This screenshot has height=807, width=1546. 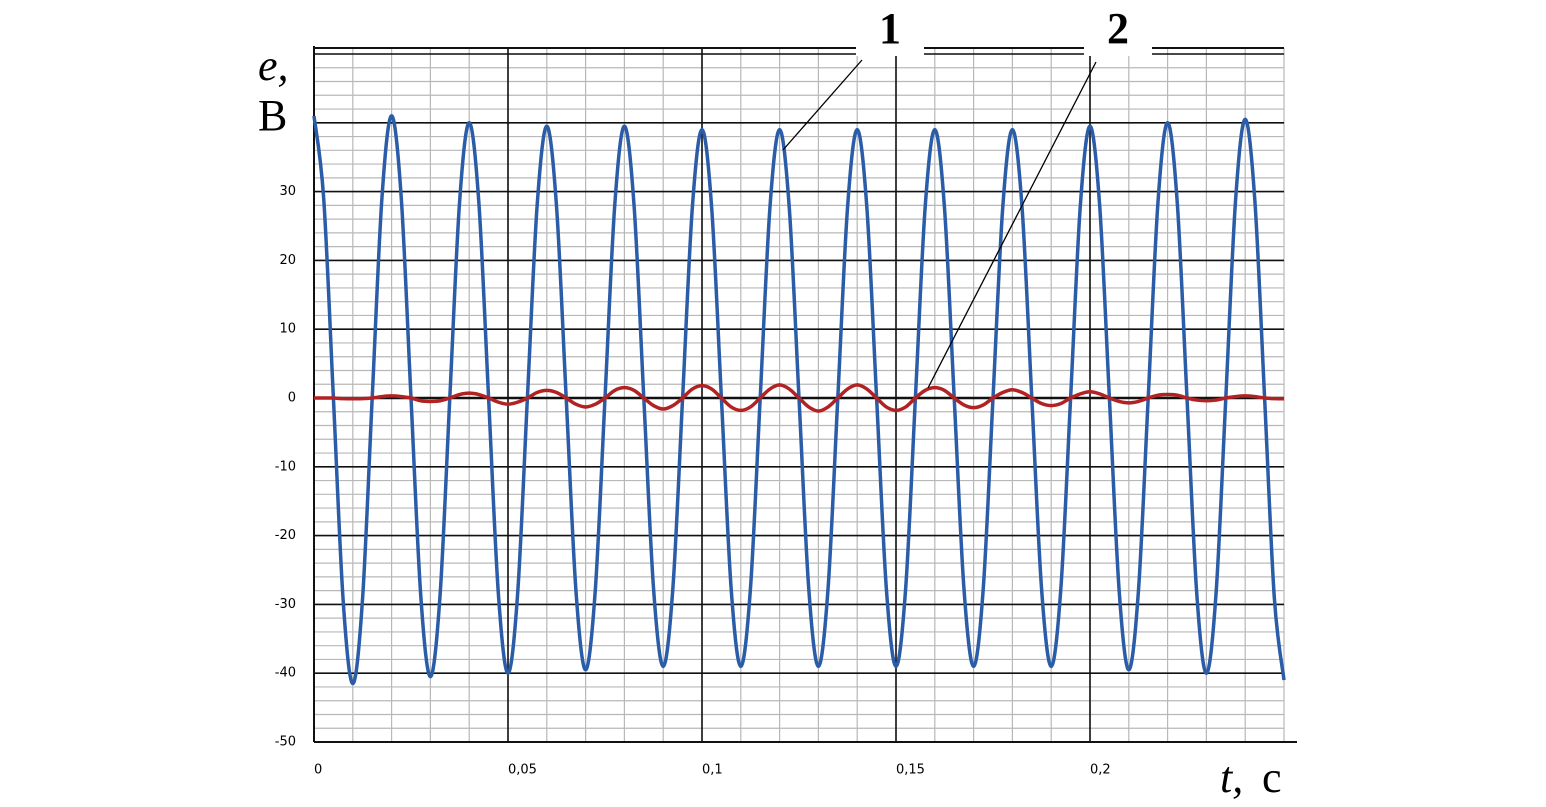 What do you see at coordinates (273, 65) in the screenshot?
I see `y-label-symbol: e,` at bounding box center [273, 65].